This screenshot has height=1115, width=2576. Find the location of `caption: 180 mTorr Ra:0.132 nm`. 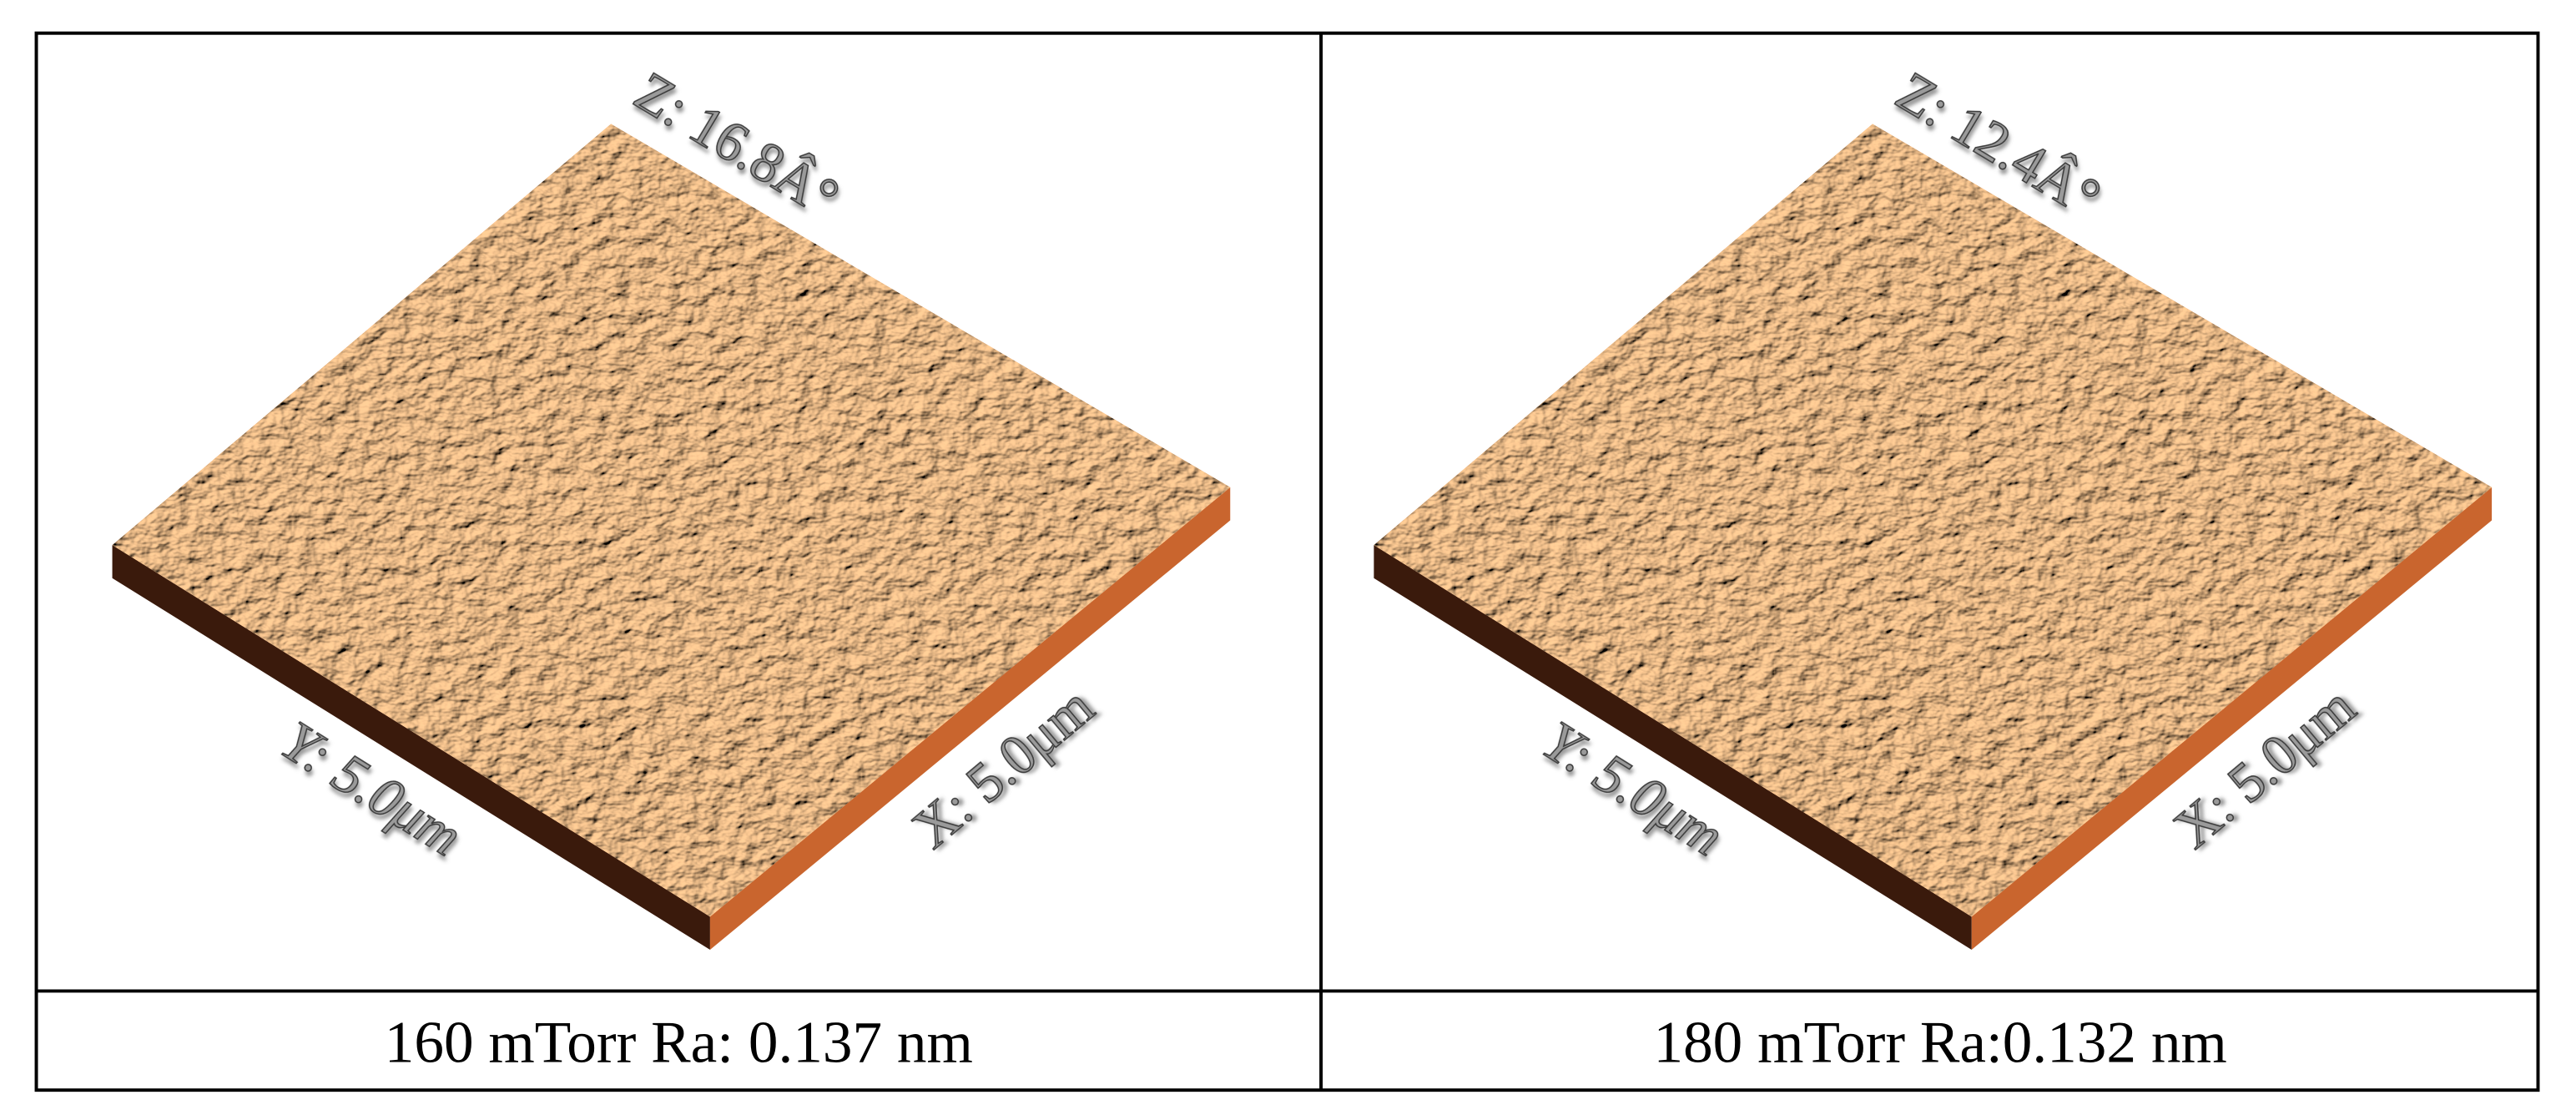

caption: 180 mTorr Ra:0.132 nm is located at coordinates (1939, 1043).